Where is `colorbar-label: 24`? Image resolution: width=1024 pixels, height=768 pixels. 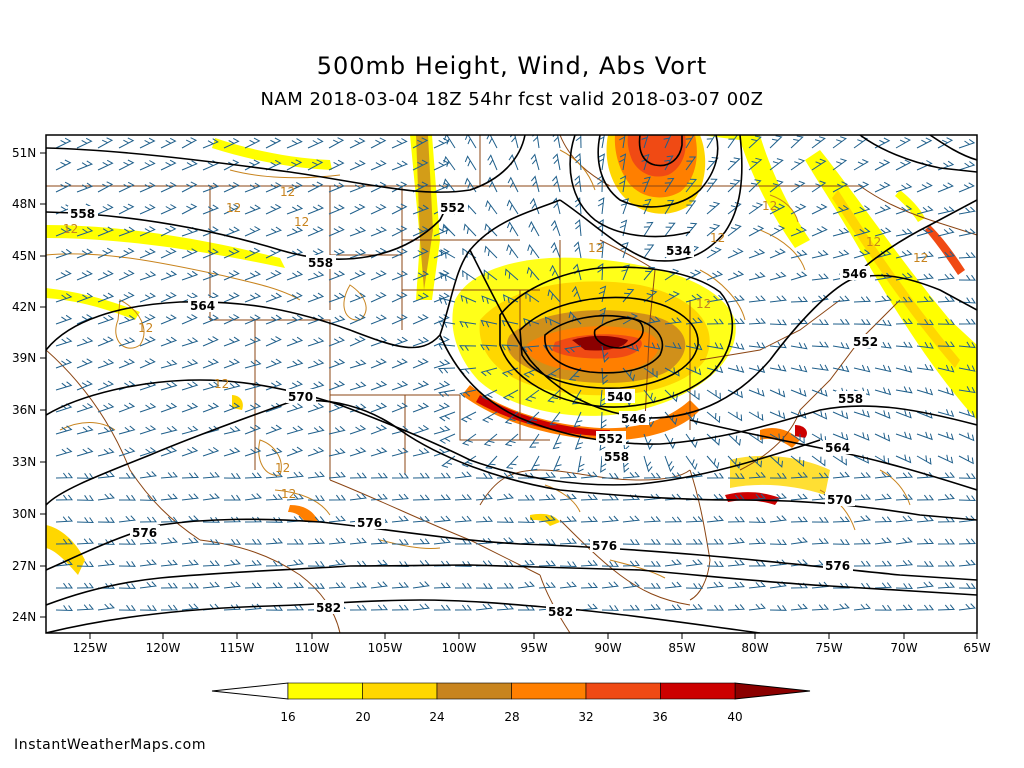
colorbar-label: 24 is located at coordinates (436, 717).